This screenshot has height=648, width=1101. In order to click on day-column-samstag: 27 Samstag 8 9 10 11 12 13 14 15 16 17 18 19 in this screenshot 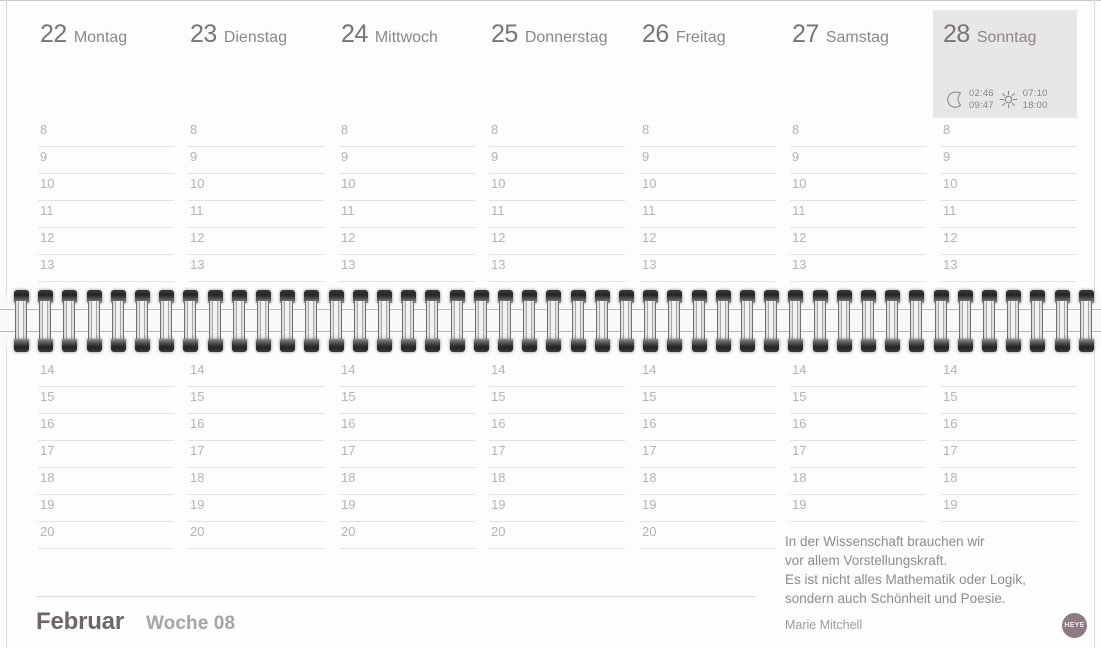, I will do `click(857, 324)`.